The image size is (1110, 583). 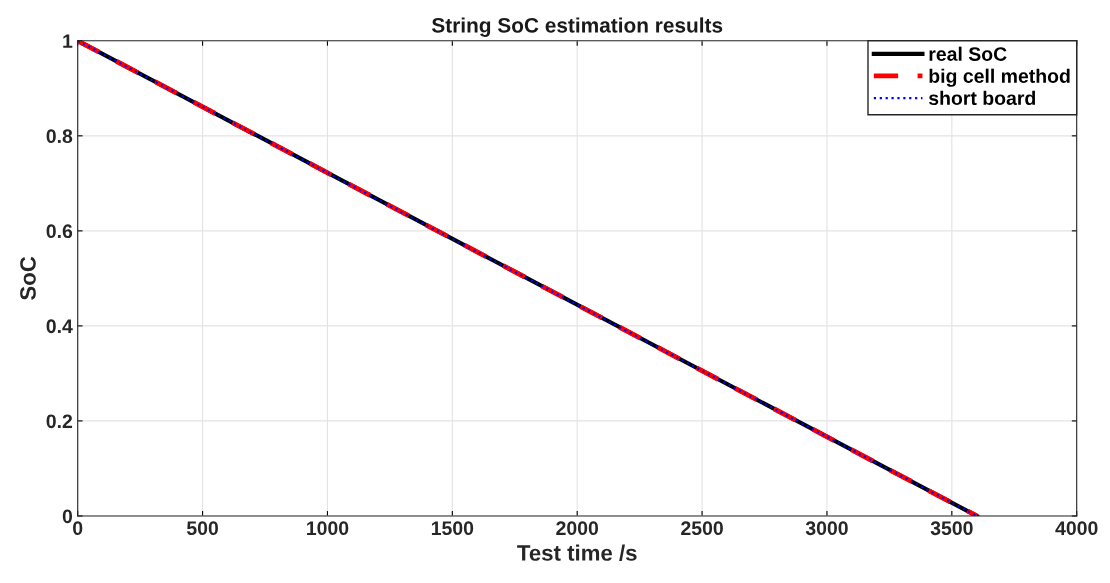 What do you see at coordinates (78, 528) in the screenshot?
I see `x-tick-label: 0` at bounding box center [78, 528].